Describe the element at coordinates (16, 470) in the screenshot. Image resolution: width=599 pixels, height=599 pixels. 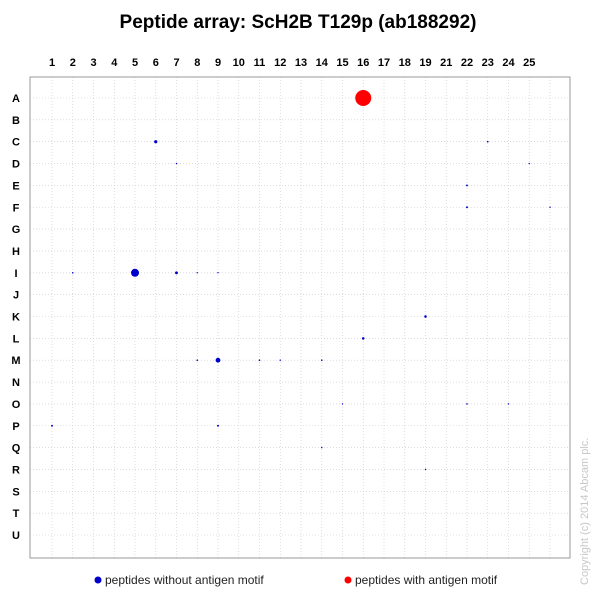
I see `y-tick-label: R` at that location.